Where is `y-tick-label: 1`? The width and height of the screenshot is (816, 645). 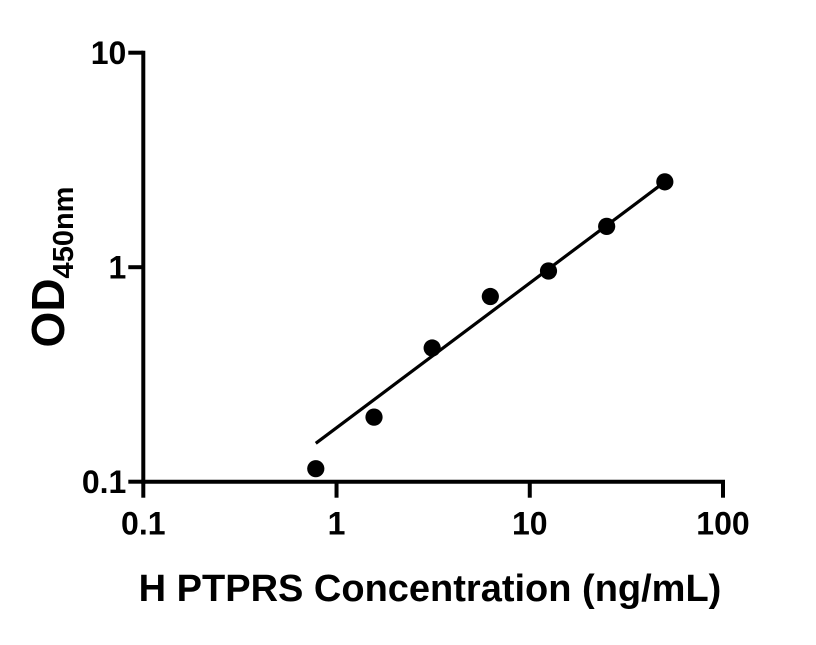 y-tick-label: 1 is located at coordinates (118, 268).